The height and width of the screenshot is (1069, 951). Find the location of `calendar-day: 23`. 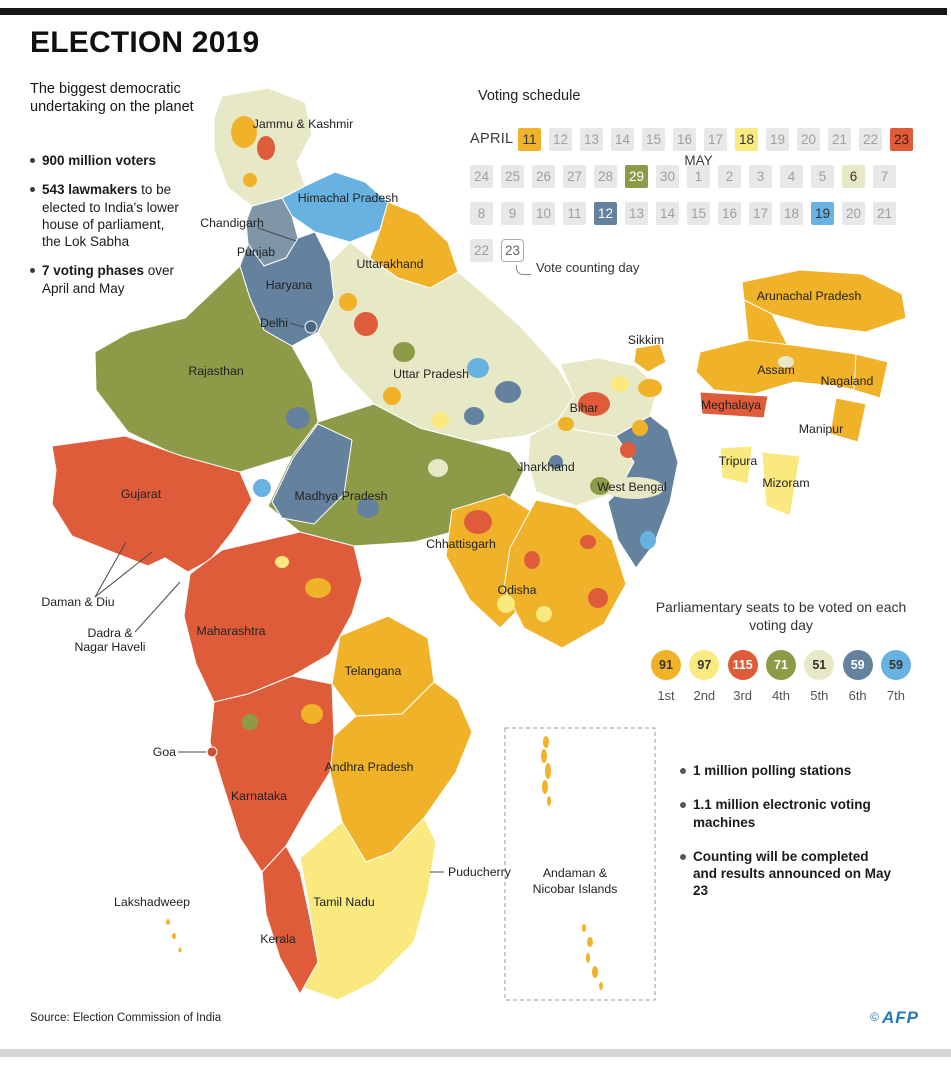

calendar-day: 23 is located at coordinates (512, 250).